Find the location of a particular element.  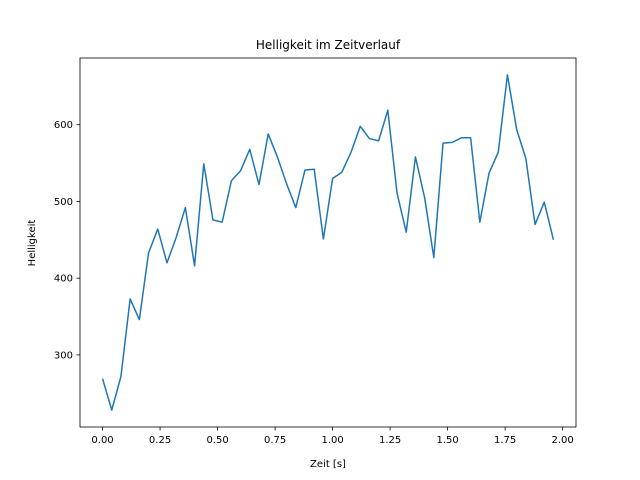

y-tick-label: 400 is located at coordinates (63, 279).